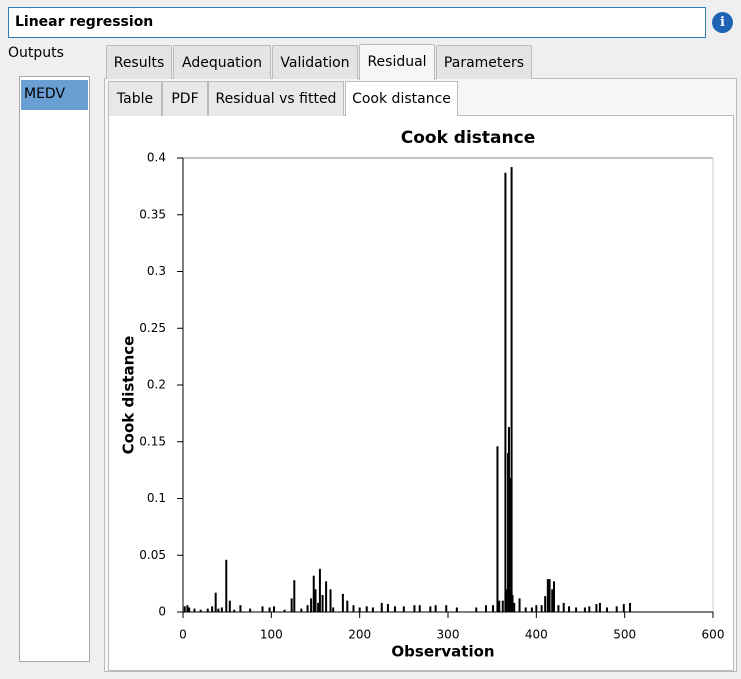 The width and height of the screenshot is (741, 679). What do you see at coordinates (722, 22) in the screenshot?
I see `info-button: i` at bounding box center [722, 22].